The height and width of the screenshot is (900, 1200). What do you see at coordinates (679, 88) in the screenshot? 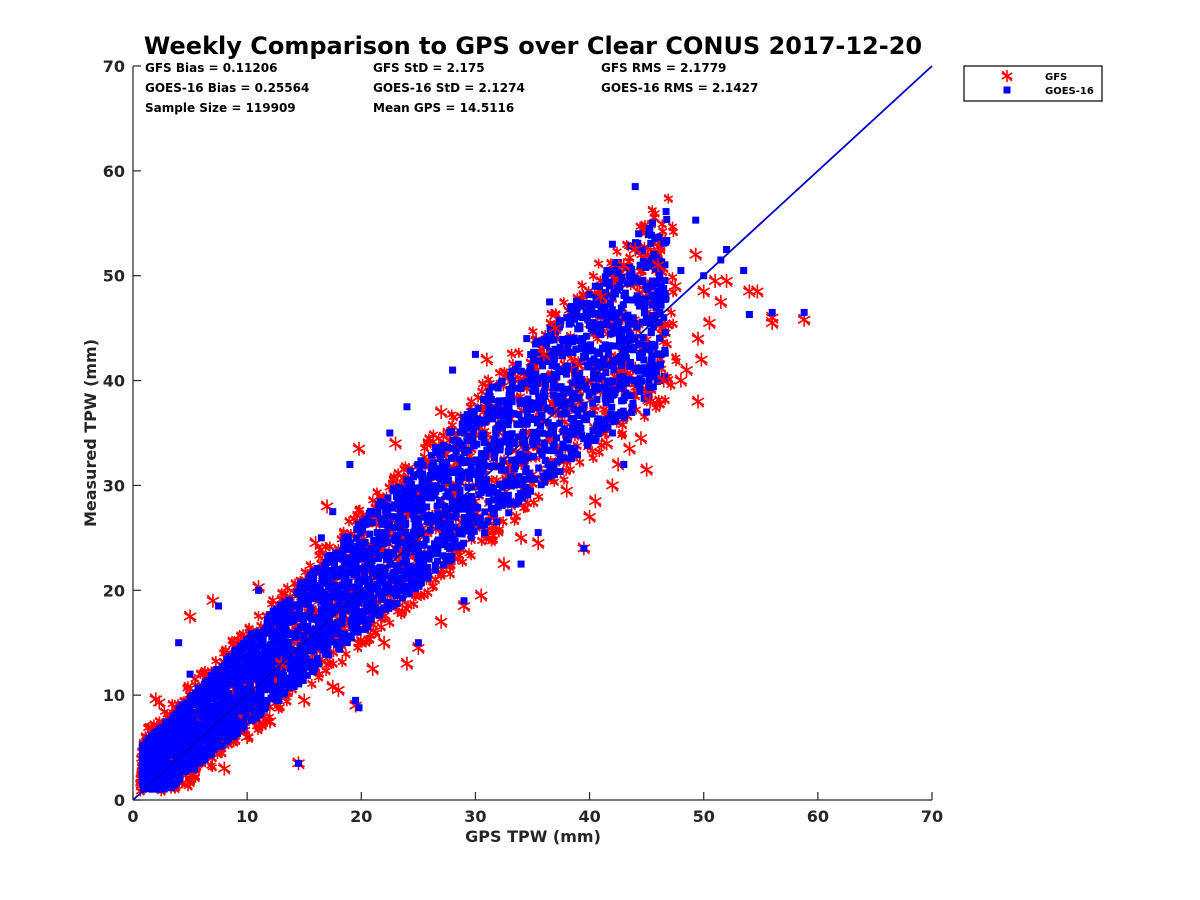
I see `stat-text: GOES-16 RMS = 2.1427` at bounding box center [679, 88].